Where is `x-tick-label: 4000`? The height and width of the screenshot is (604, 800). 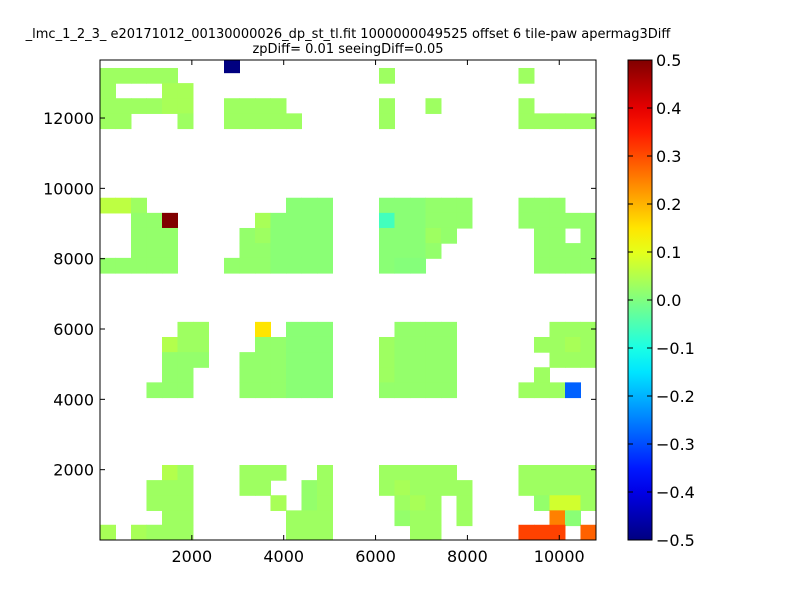 x-tick-label: 4000 is located at coordinates (283, 556).